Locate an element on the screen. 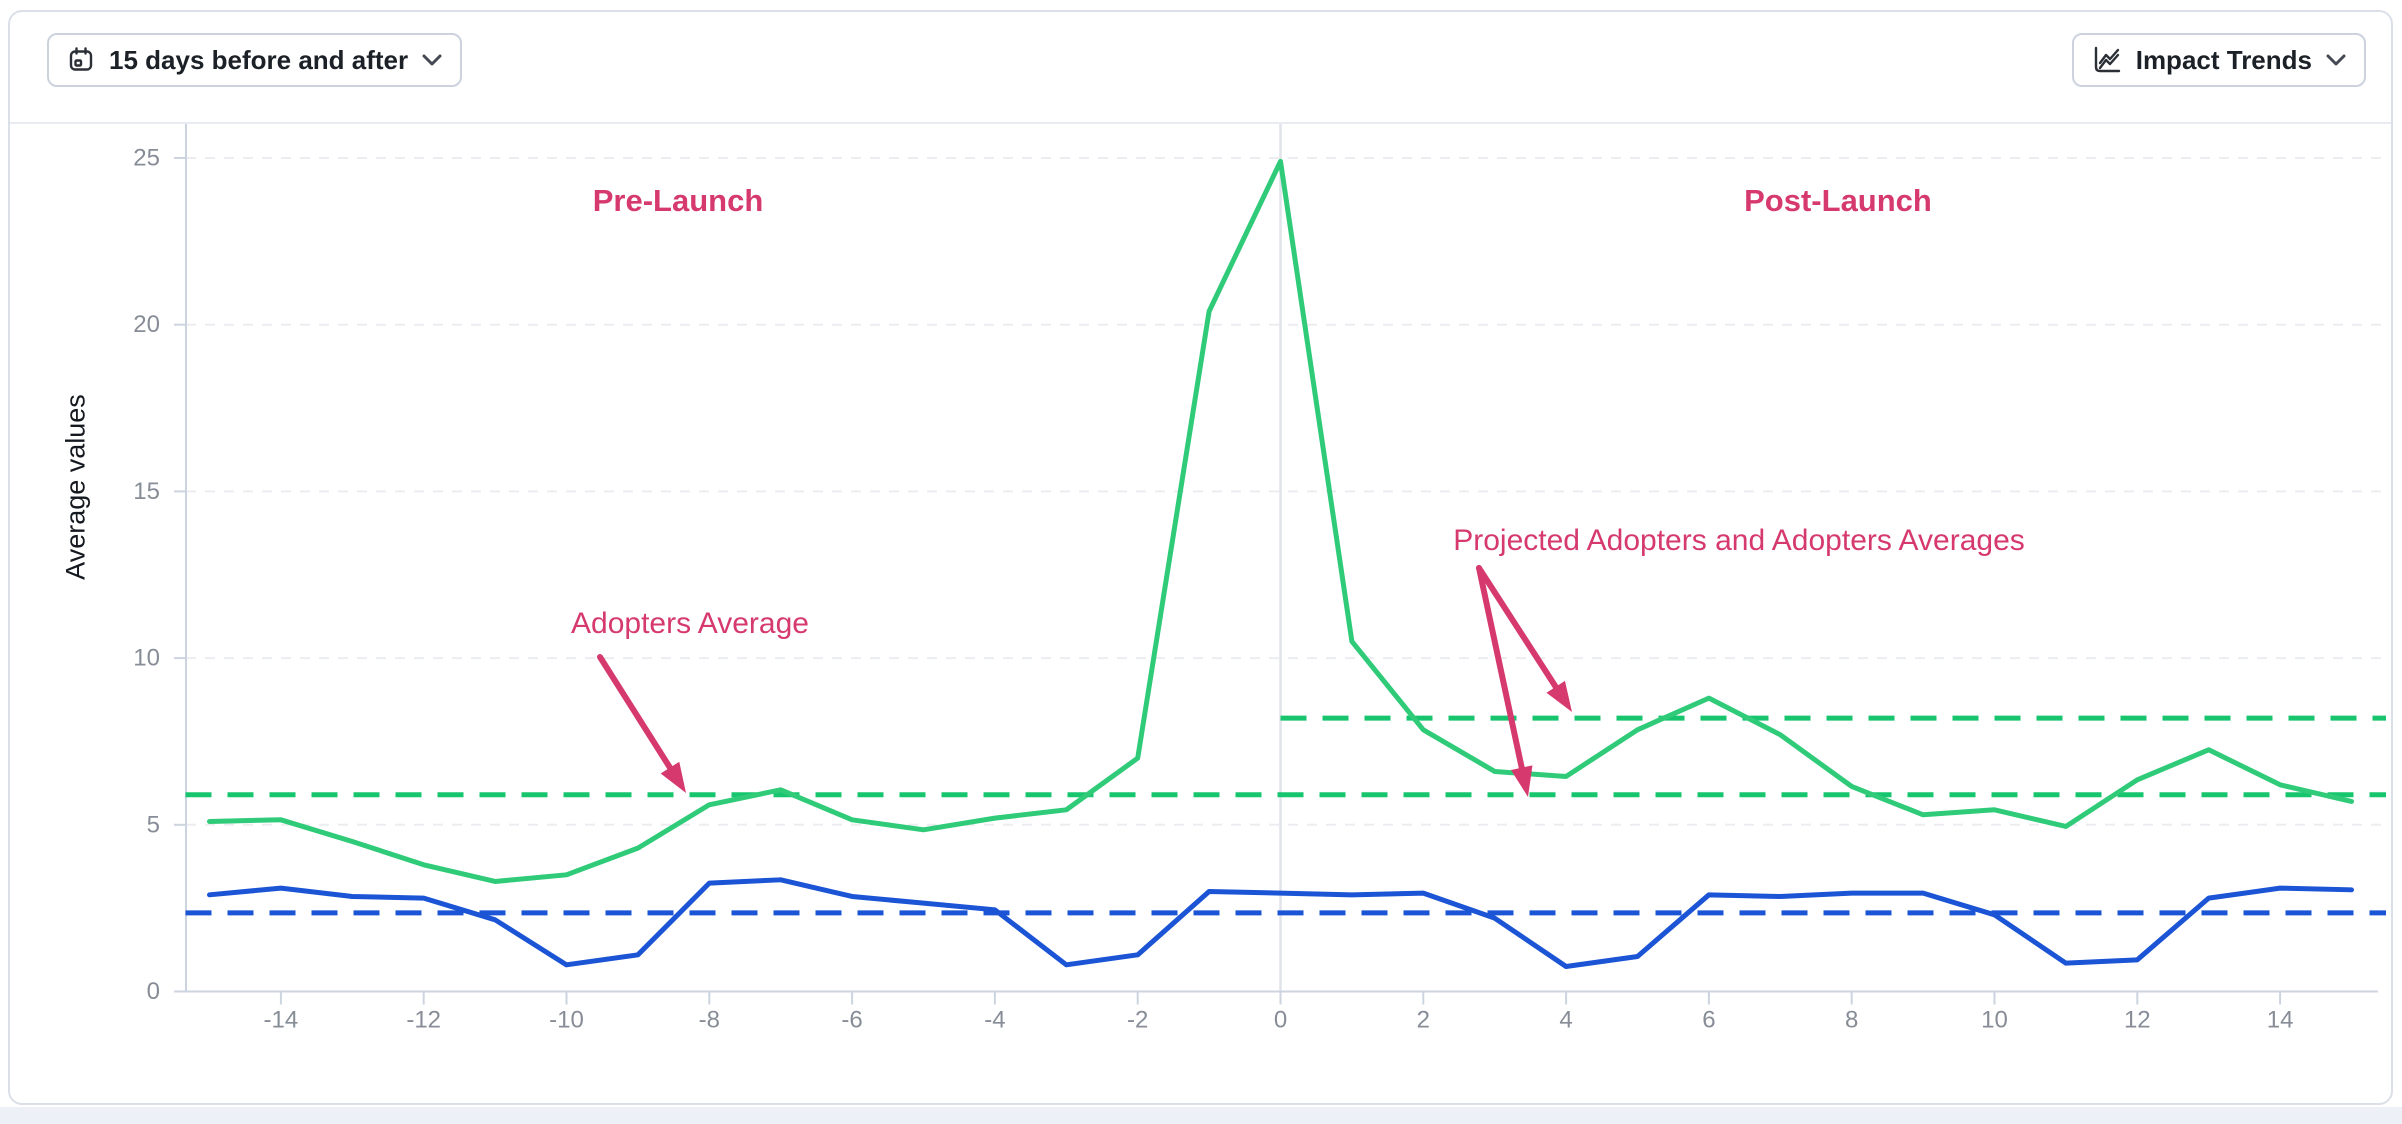 The width and height of the screenshot is (2402, 1124). x-tick-label: -2 is located at coordinates (1137, 1020).